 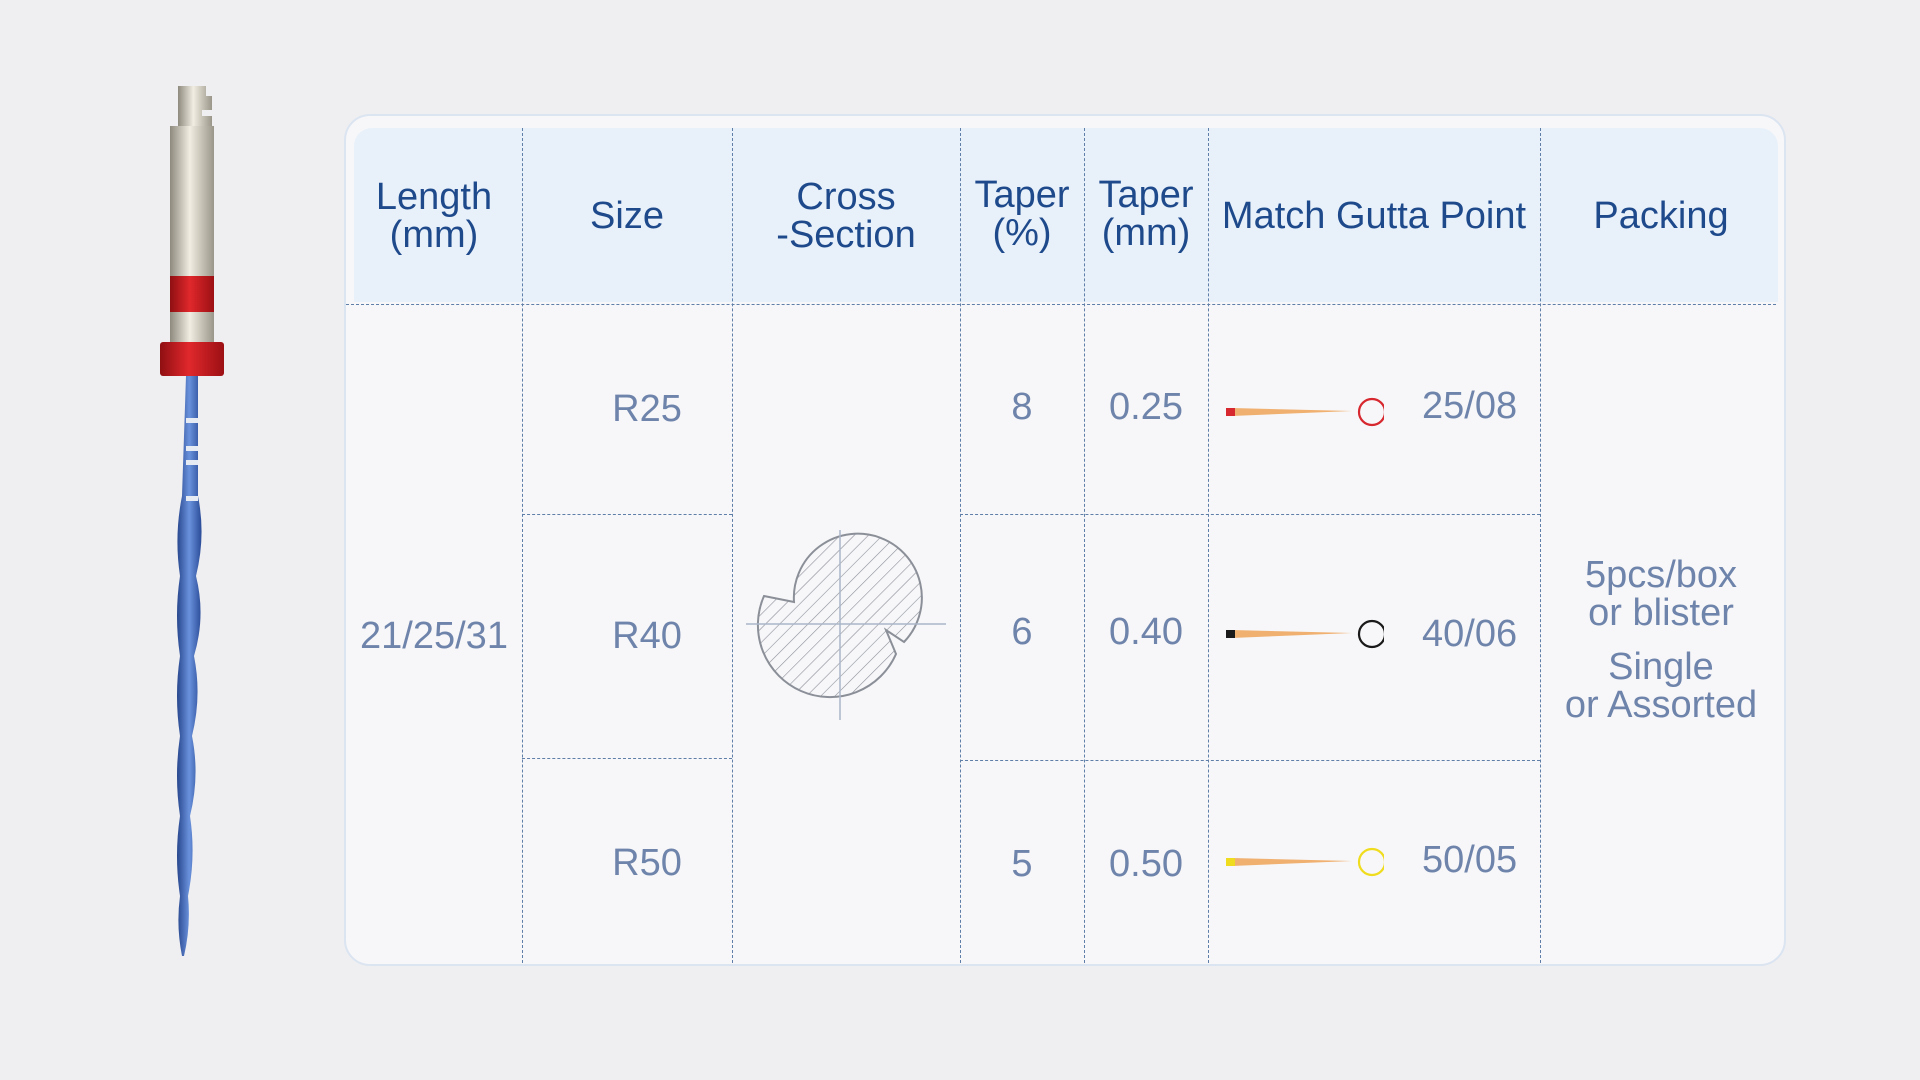 I want to click on gutta-point-label: 25/08, so click(x=1470, y=406).